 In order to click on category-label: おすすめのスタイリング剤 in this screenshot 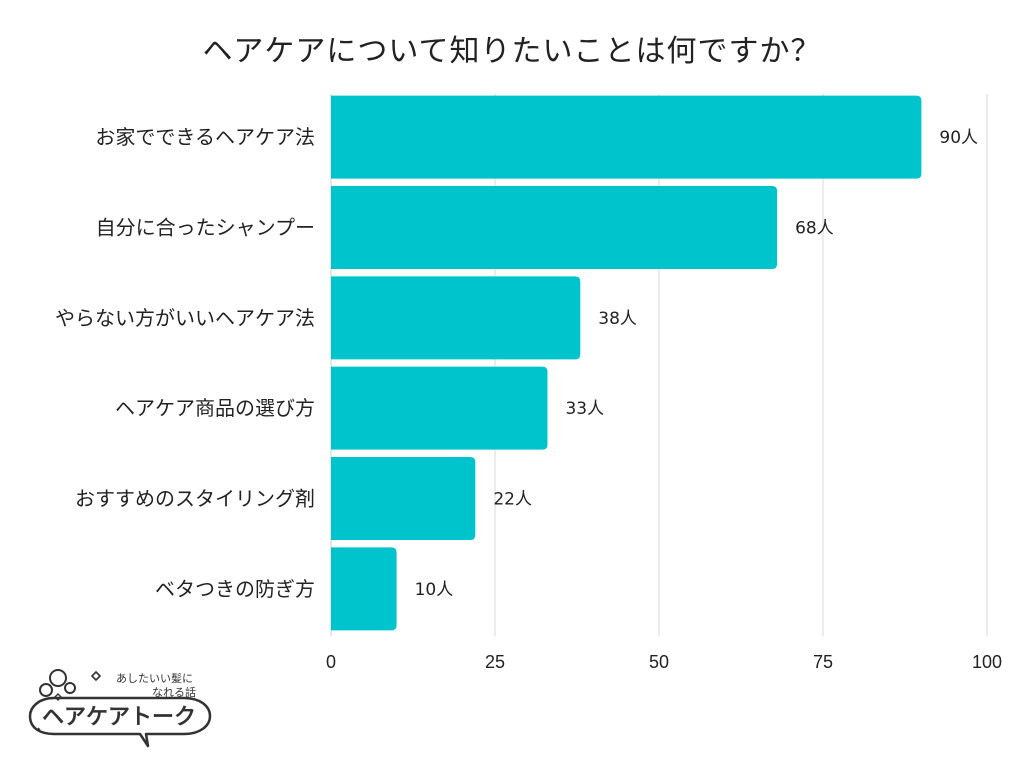, I will do `click(195, 499)`.